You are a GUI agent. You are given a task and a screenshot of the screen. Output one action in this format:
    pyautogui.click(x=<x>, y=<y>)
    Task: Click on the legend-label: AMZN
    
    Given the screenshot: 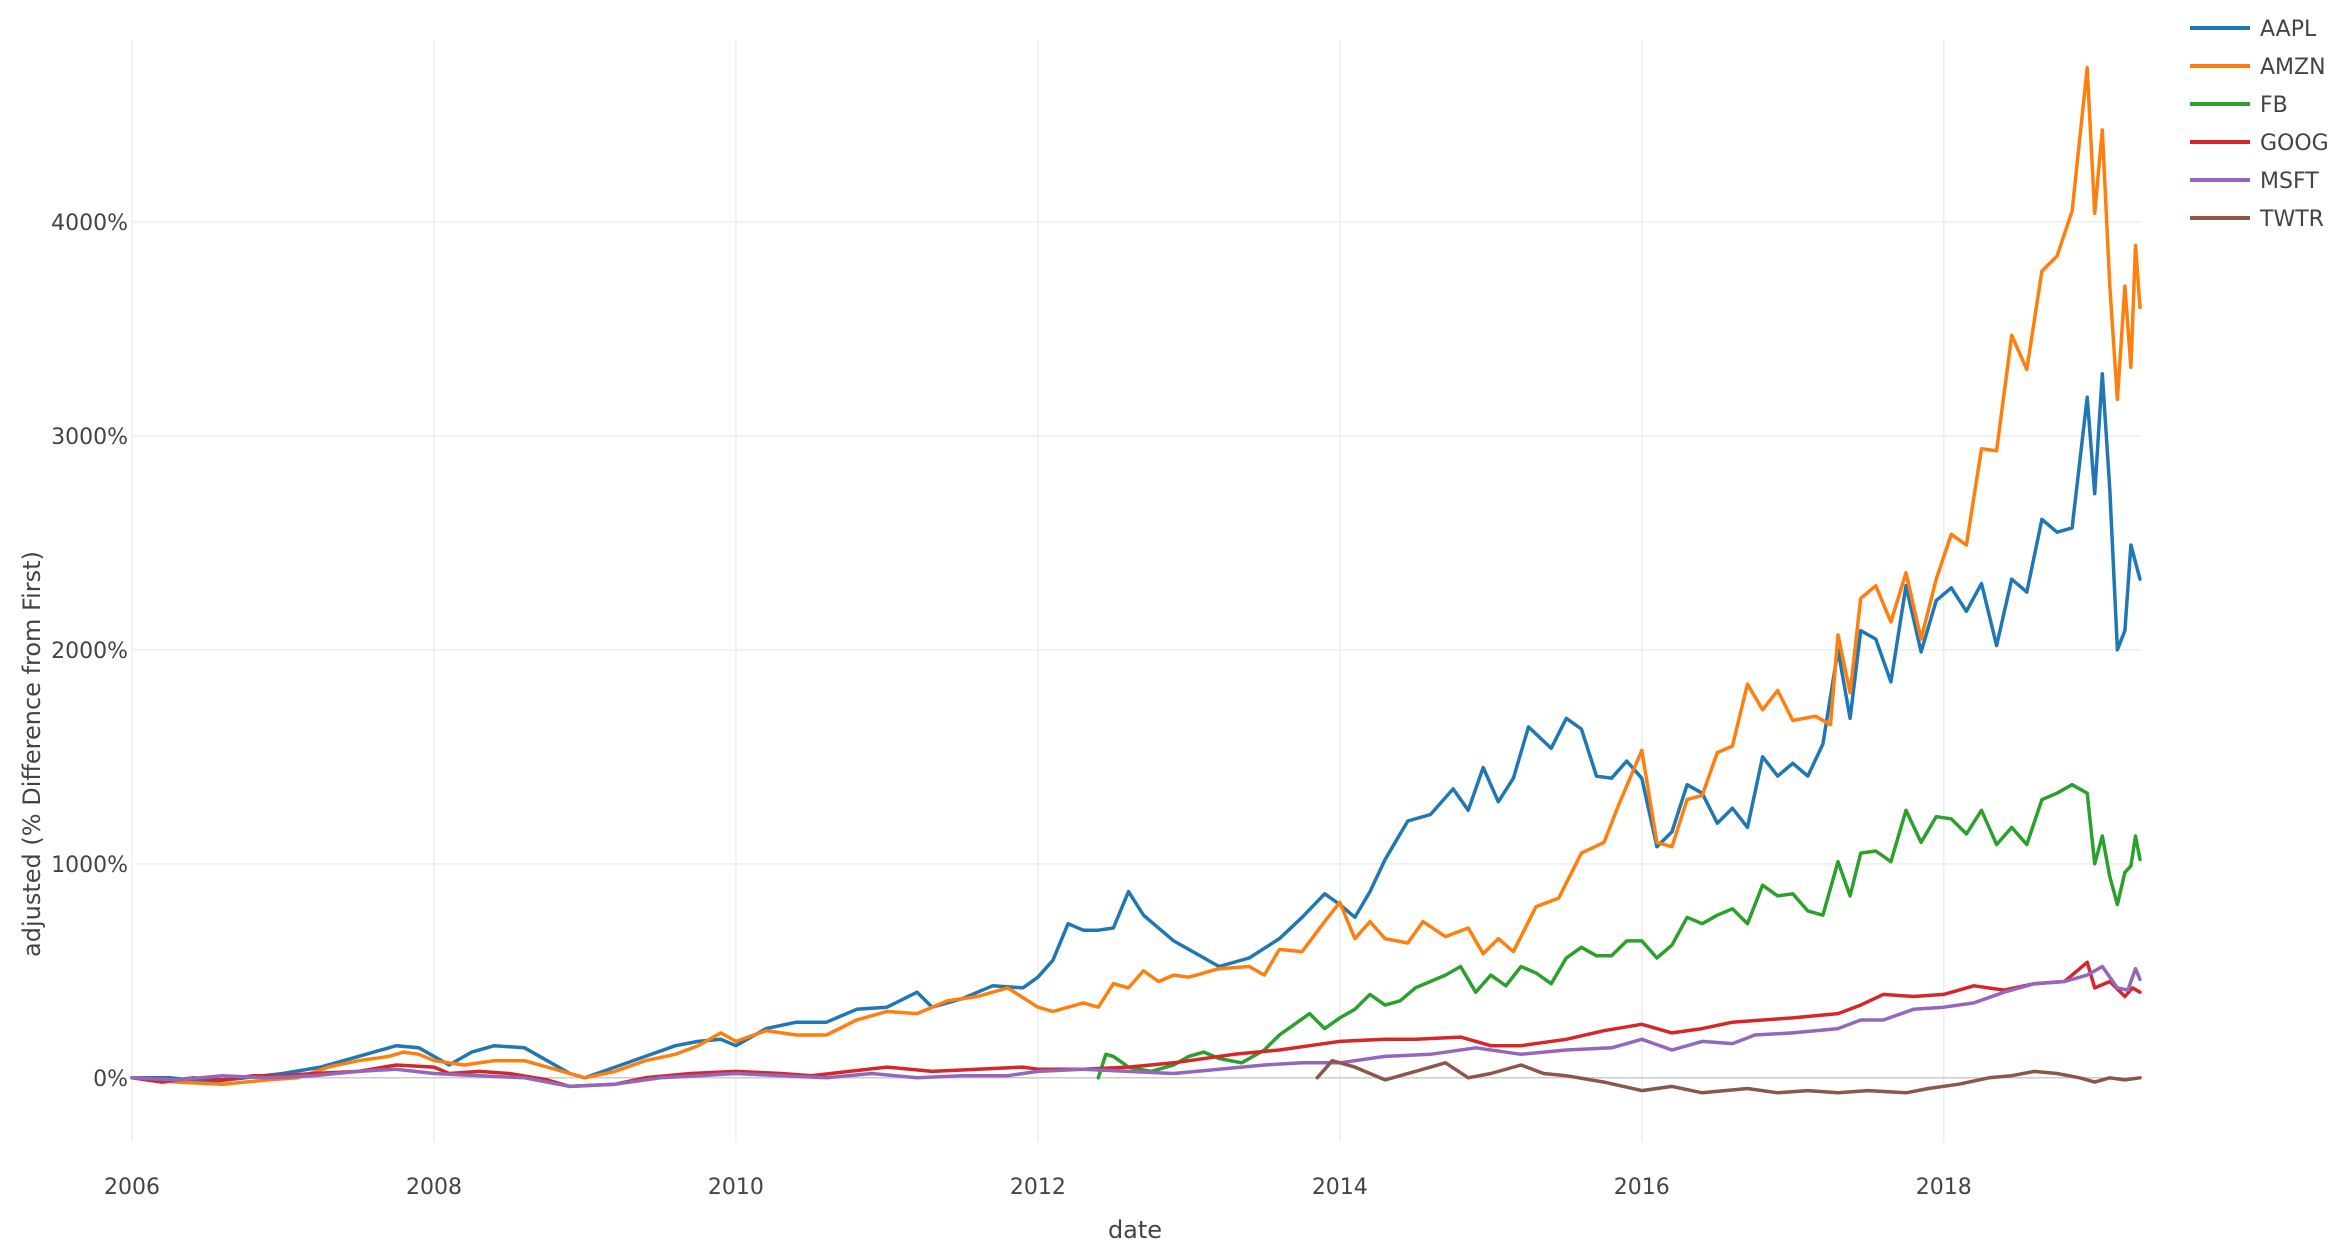 What is the action you would take?
    pyautogui.click(x=2293, y=67)
    